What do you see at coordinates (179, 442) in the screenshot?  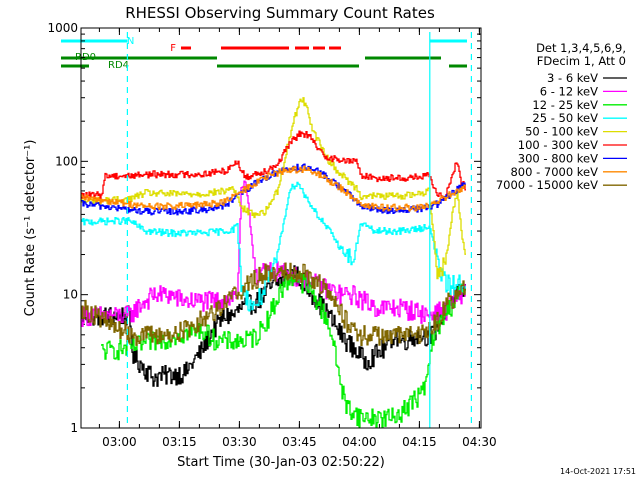 I see `x-tick-label: 03:15` at bounding box center [179, 442].